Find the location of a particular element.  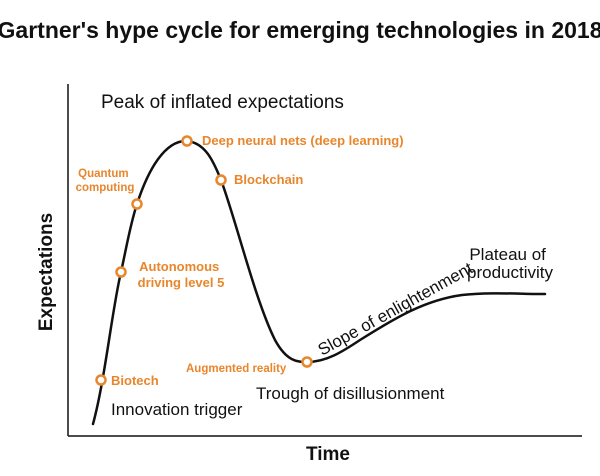

y-axis-label: Expectations is located at coordinates (46, 272).